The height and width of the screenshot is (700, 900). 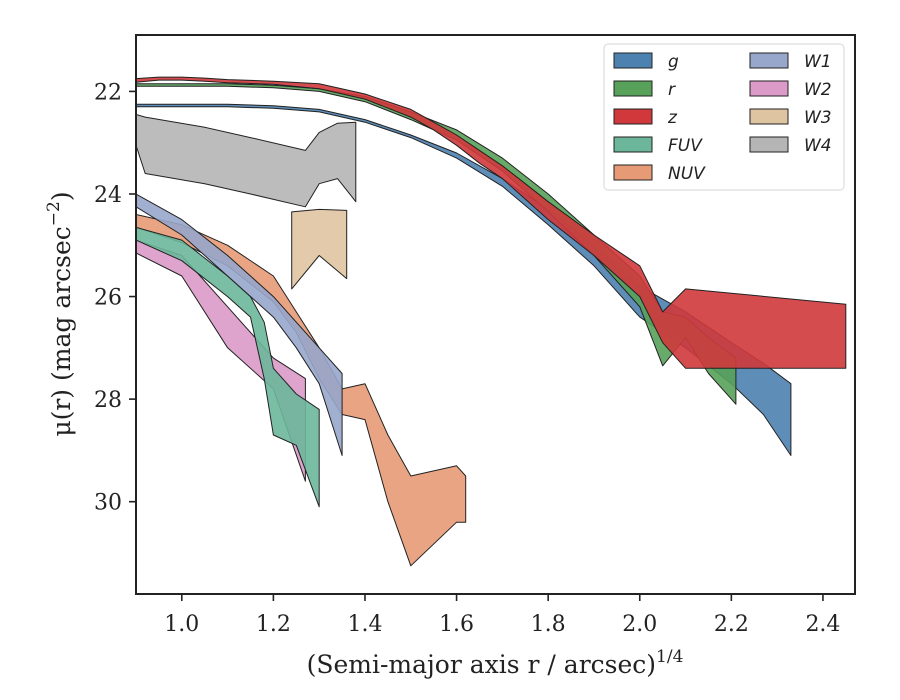 What do you see at coordinates (633, 144) in the screenshot?
I see `legend-swatch-fuv` at bounding box center [633, 144].